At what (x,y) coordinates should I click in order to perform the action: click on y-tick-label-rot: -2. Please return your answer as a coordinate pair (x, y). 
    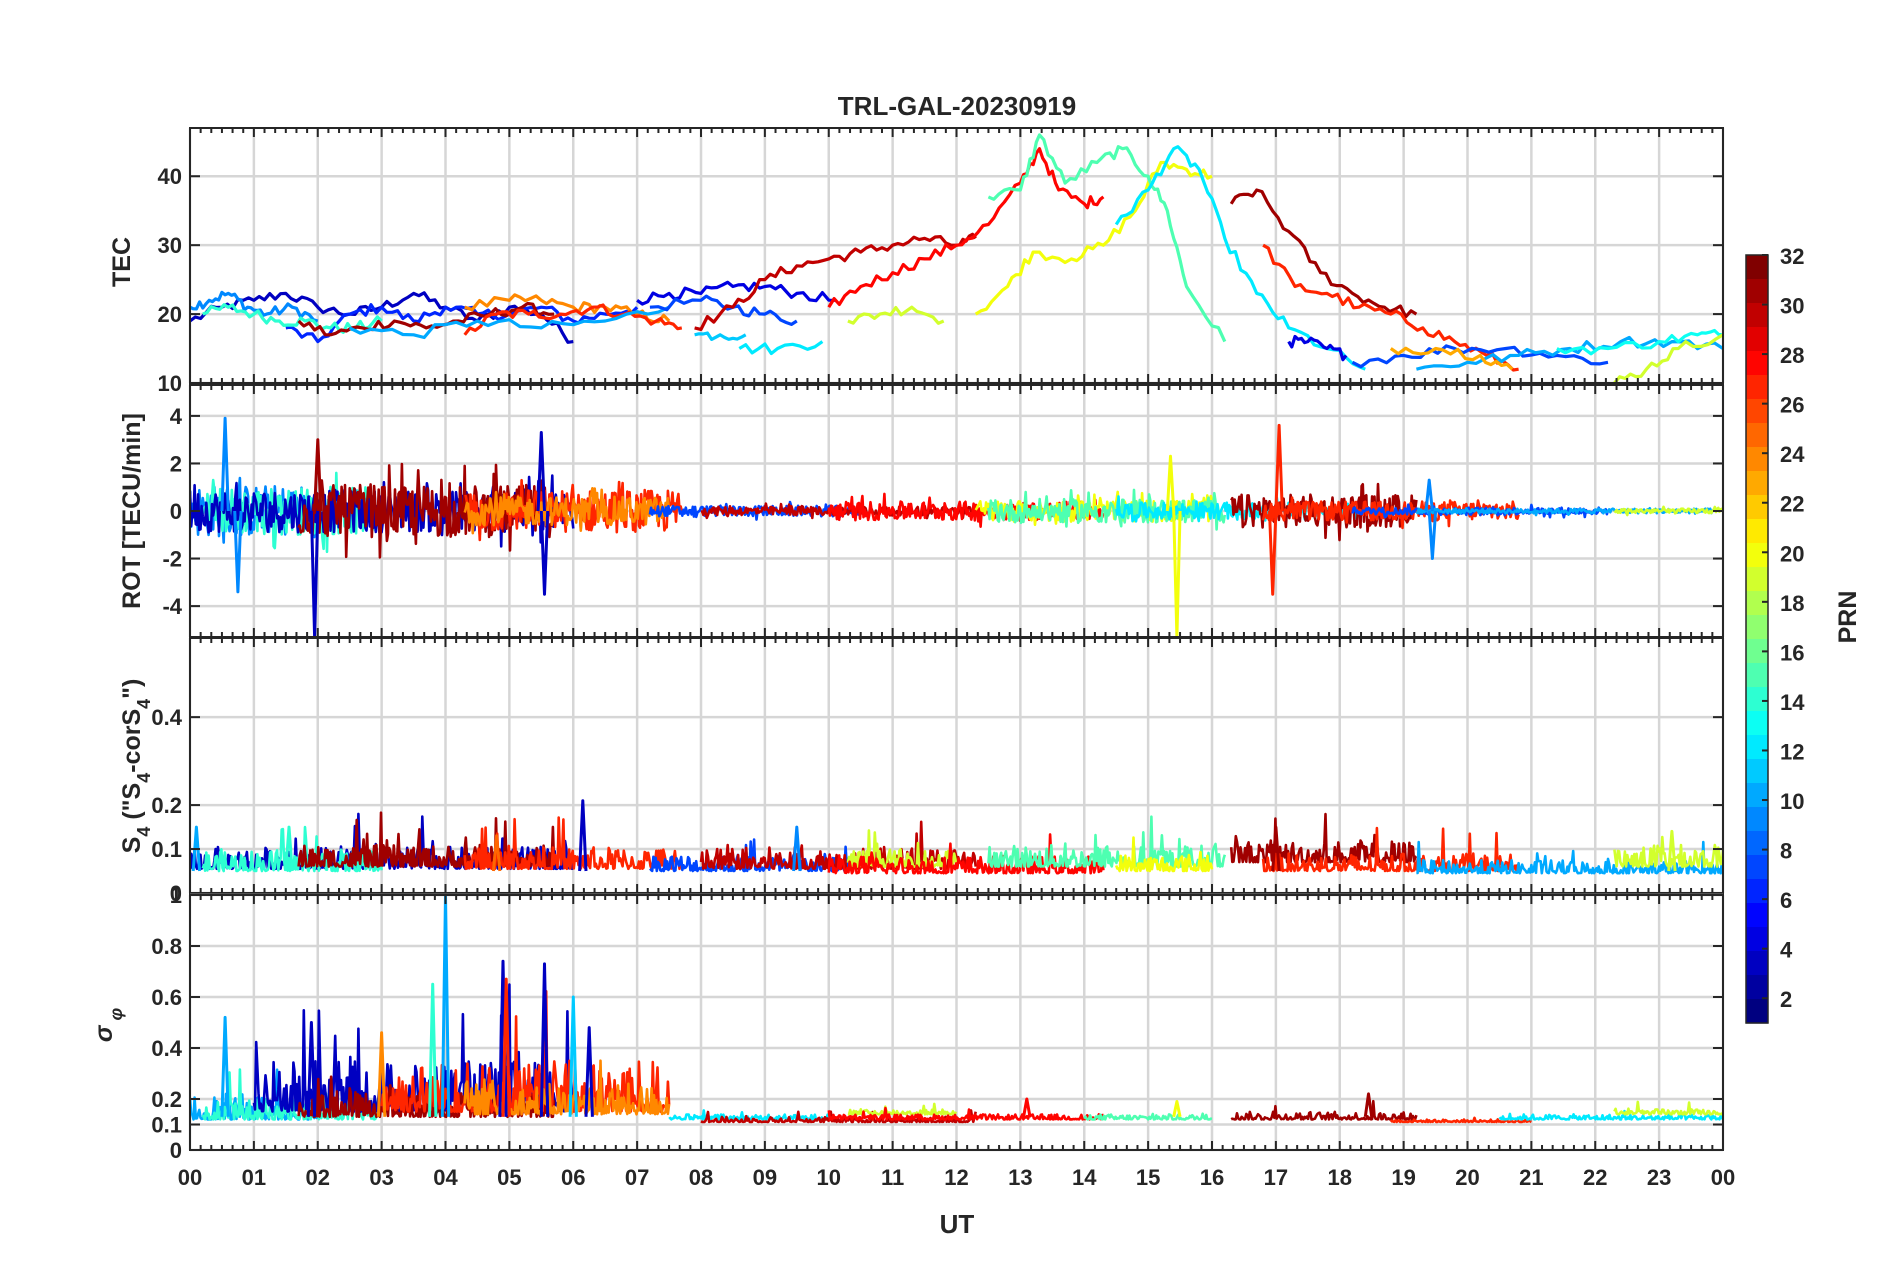
    Looking at the image, I should click on (172, 559).